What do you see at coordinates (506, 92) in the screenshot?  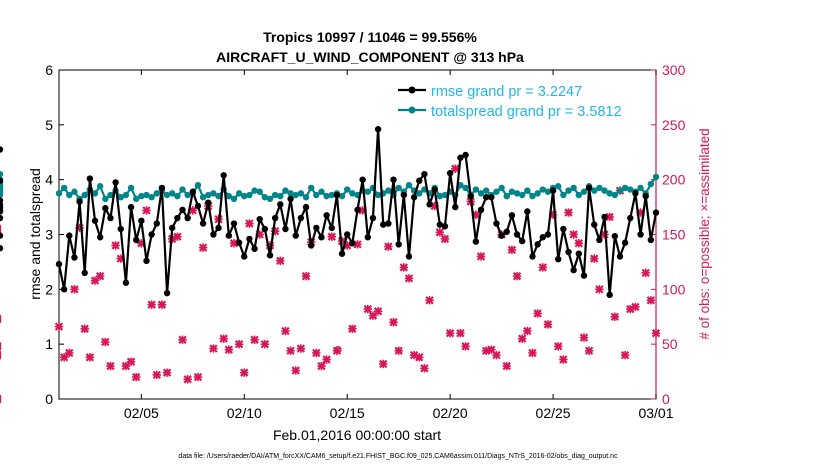 I see `legend-rmse-label: rmse grand pr = 3.2247` at bounding box center [506, 92].